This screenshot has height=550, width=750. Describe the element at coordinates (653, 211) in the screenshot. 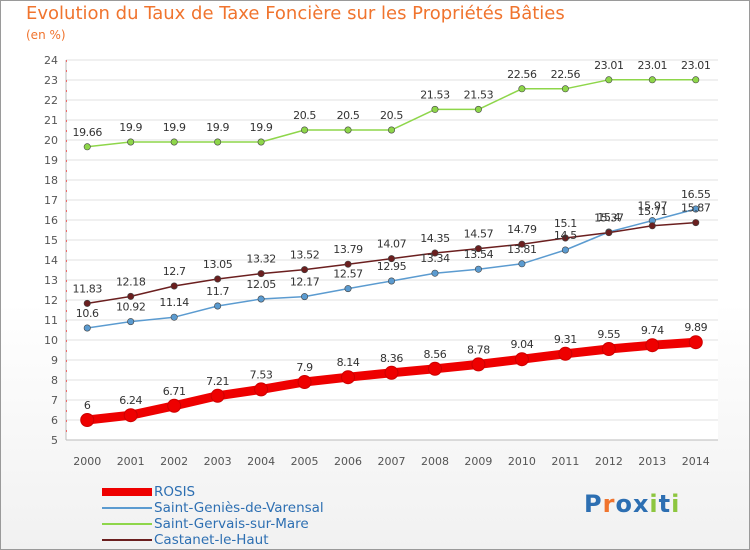

I see `data-label: 15.71` at that location.